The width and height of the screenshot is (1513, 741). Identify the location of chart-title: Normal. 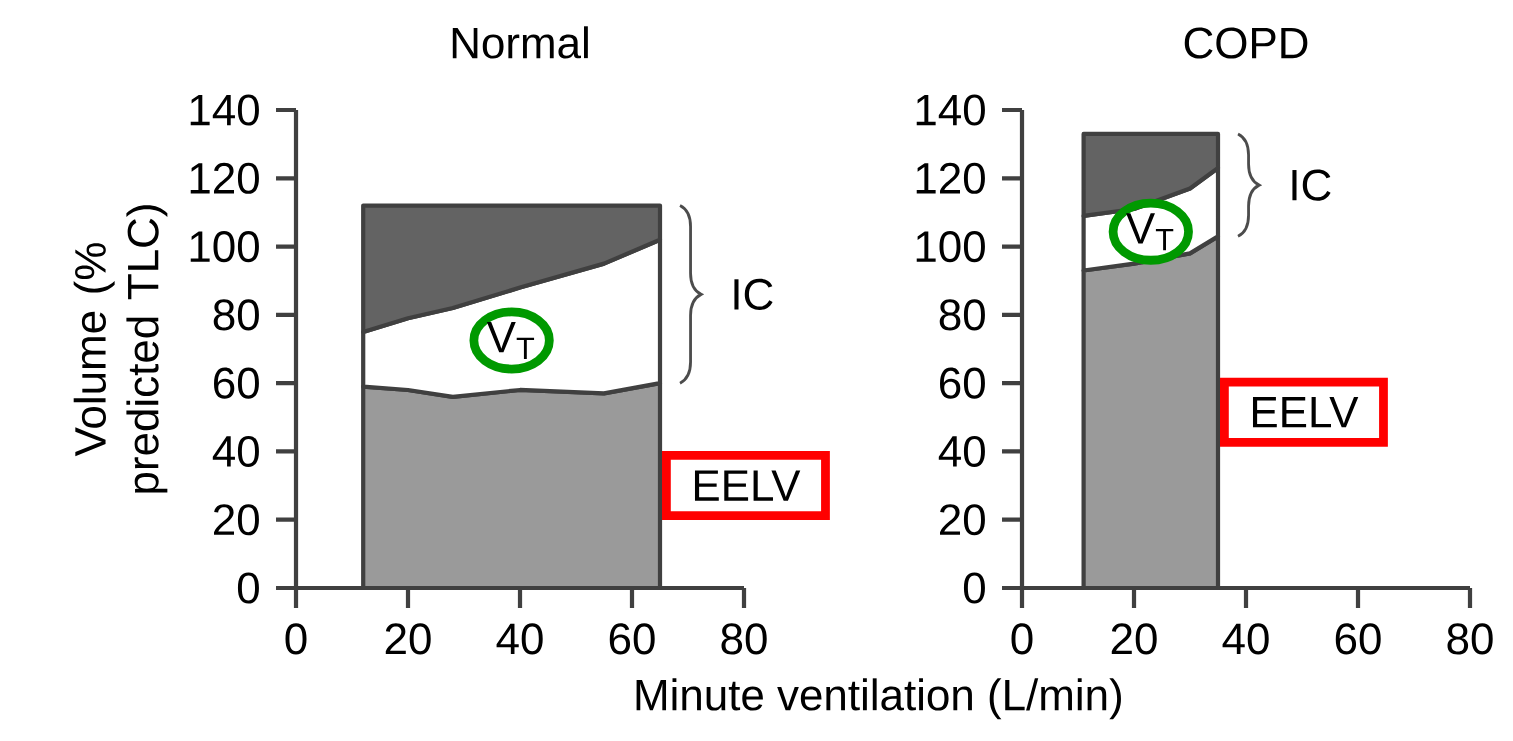
(520, 42).